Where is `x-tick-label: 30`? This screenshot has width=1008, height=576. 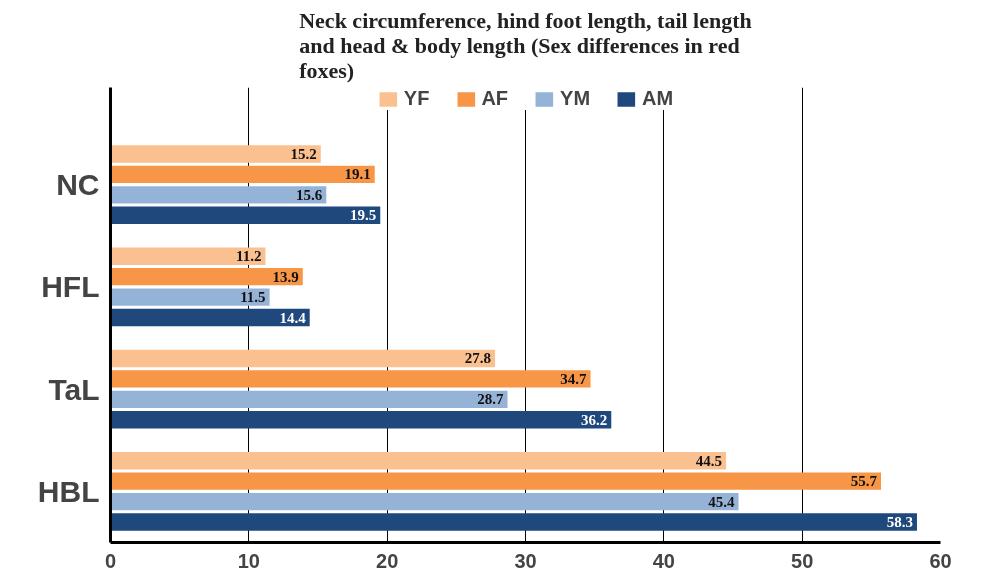
x-tick-label: 30 is located at coordinates (525, 560).